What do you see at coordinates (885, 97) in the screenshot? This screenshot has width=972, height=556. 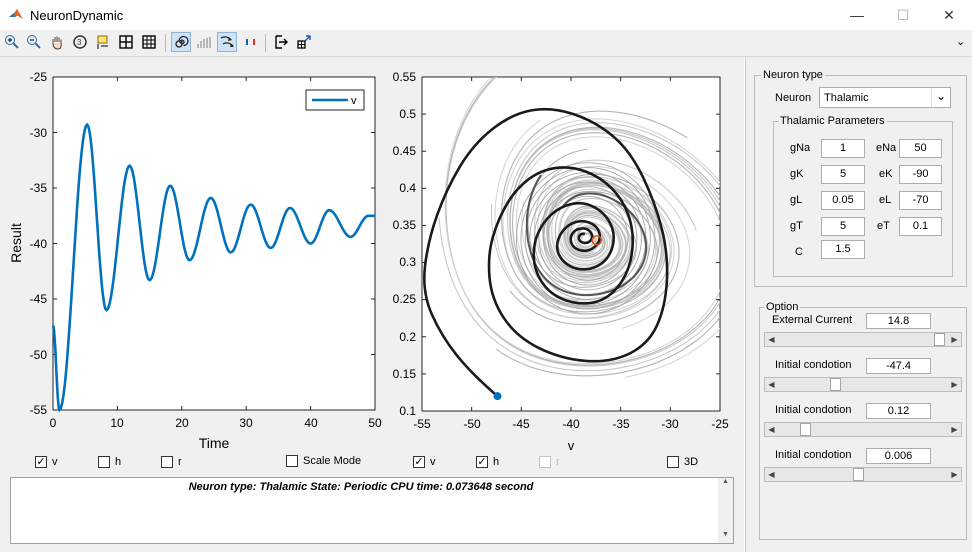 I see `neuron-select: Thalamic ⌄` at bounding box center [885, 97].